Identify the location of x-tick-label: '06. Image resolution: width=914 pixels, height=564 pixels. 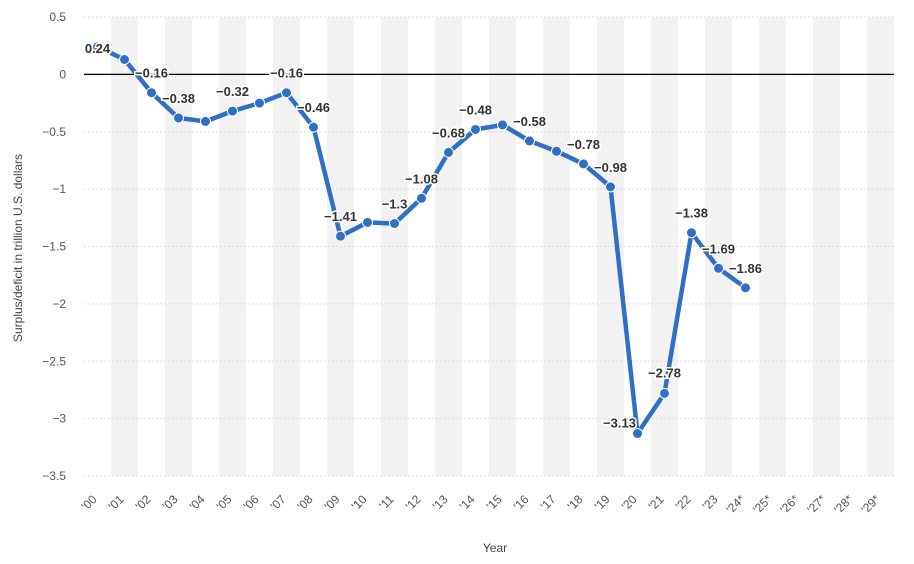
(251, 502).